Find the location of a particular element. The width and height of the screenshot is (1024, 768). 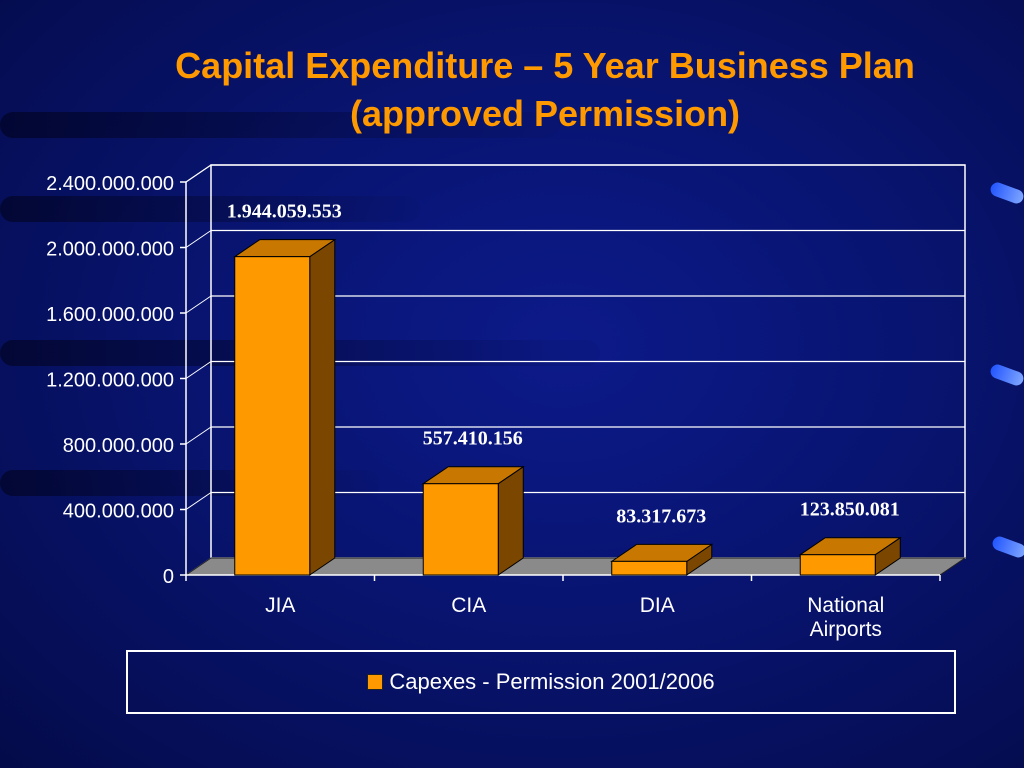

y-tick-label: 2.000.000.000 is located at coordinates (110, 250).